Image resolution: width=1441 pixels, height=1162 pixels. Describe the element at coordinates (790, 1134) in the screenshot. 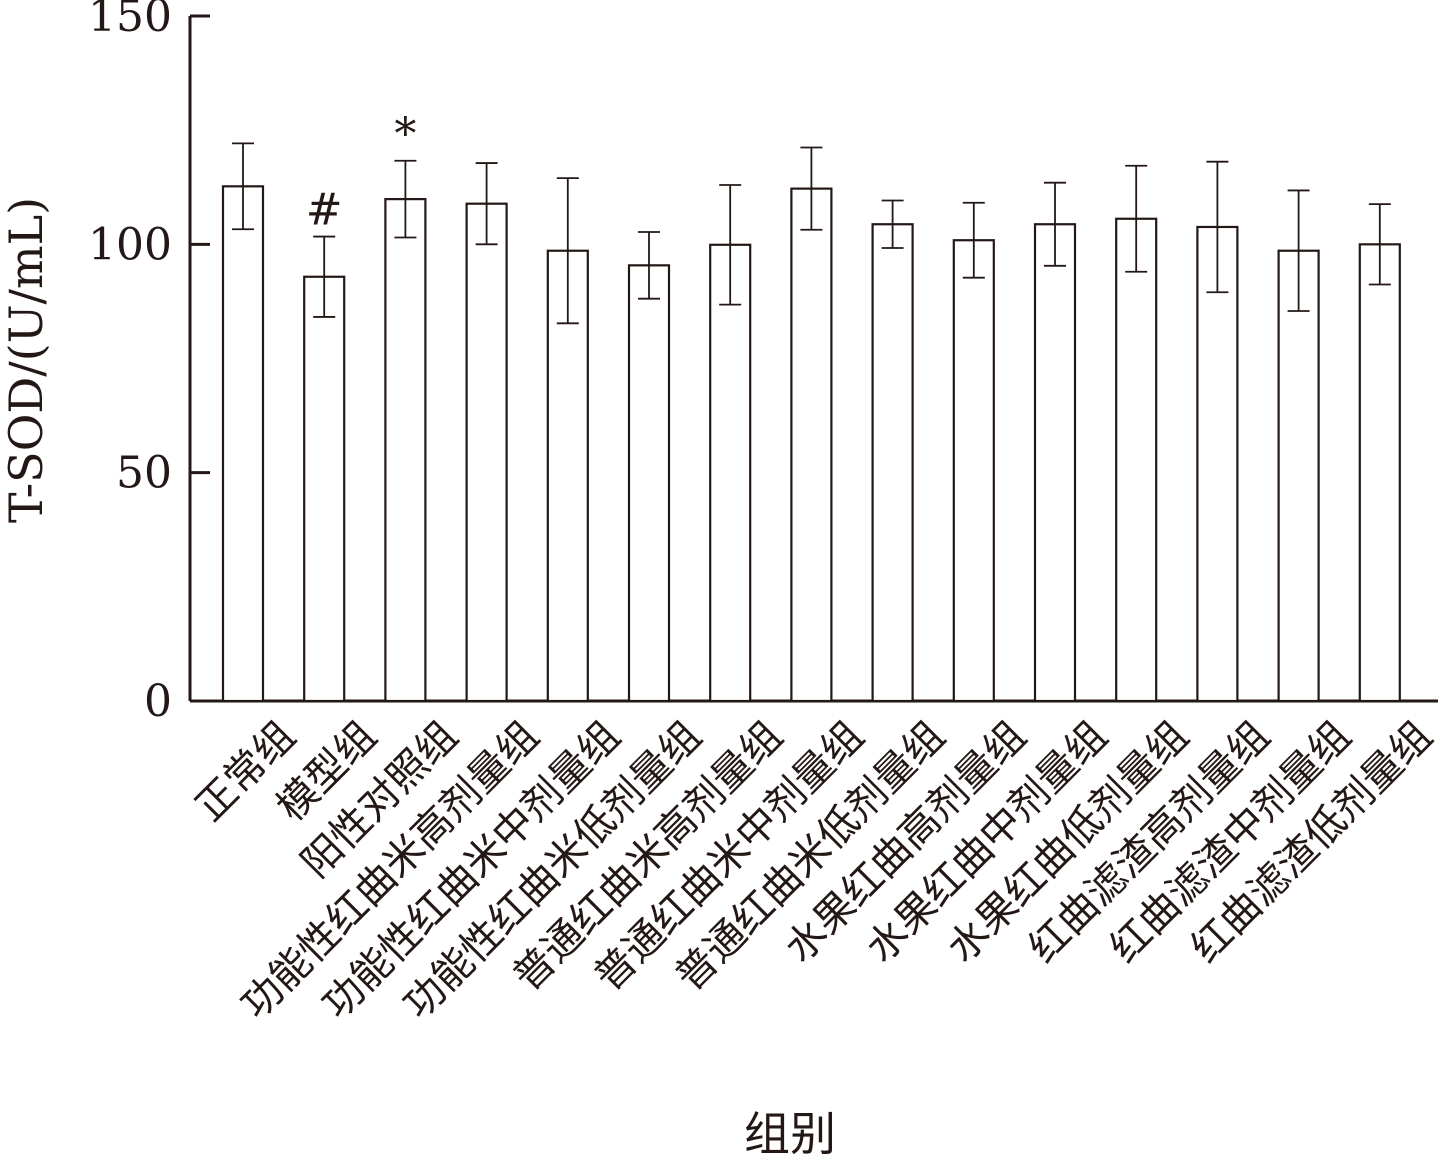

I see `x-axis-title: 组别` at that location.